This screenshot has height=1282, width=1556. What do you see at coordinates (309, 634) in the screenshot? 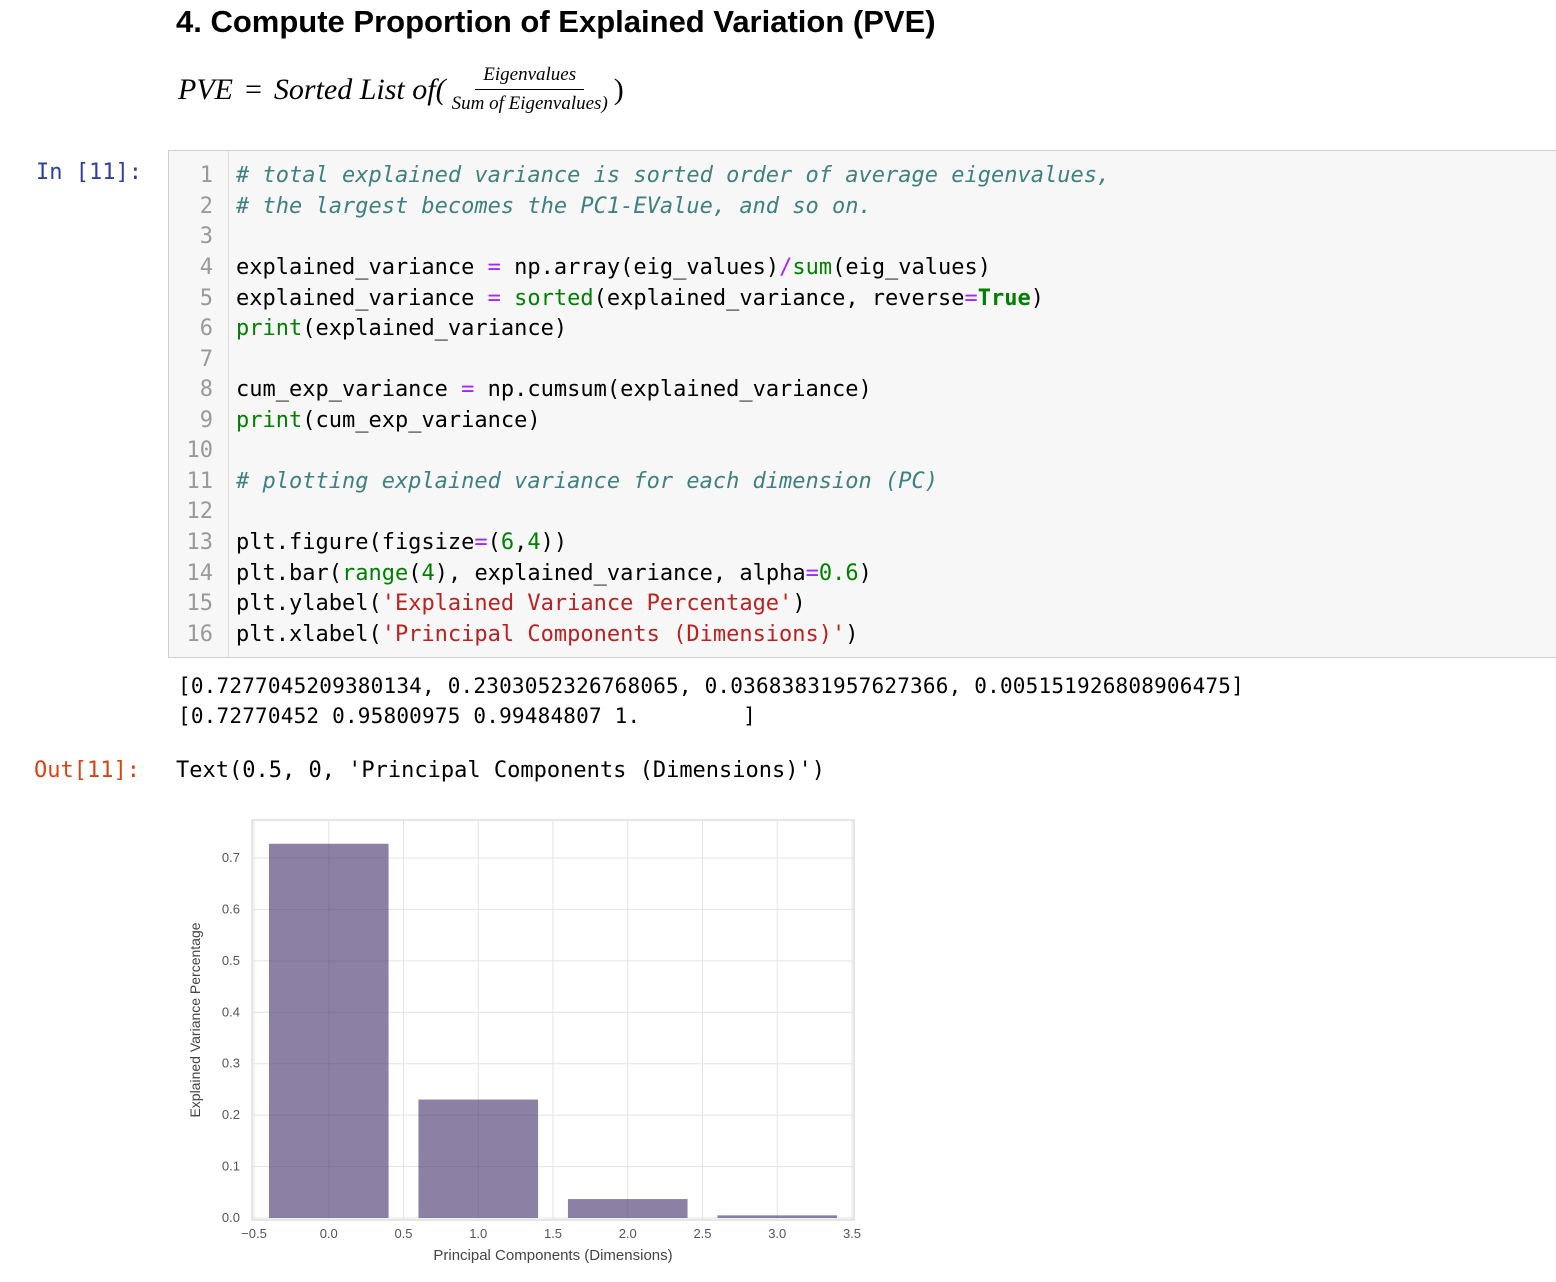
I see `code-token: plt.xlabel(` at bounding box center [309, 634].